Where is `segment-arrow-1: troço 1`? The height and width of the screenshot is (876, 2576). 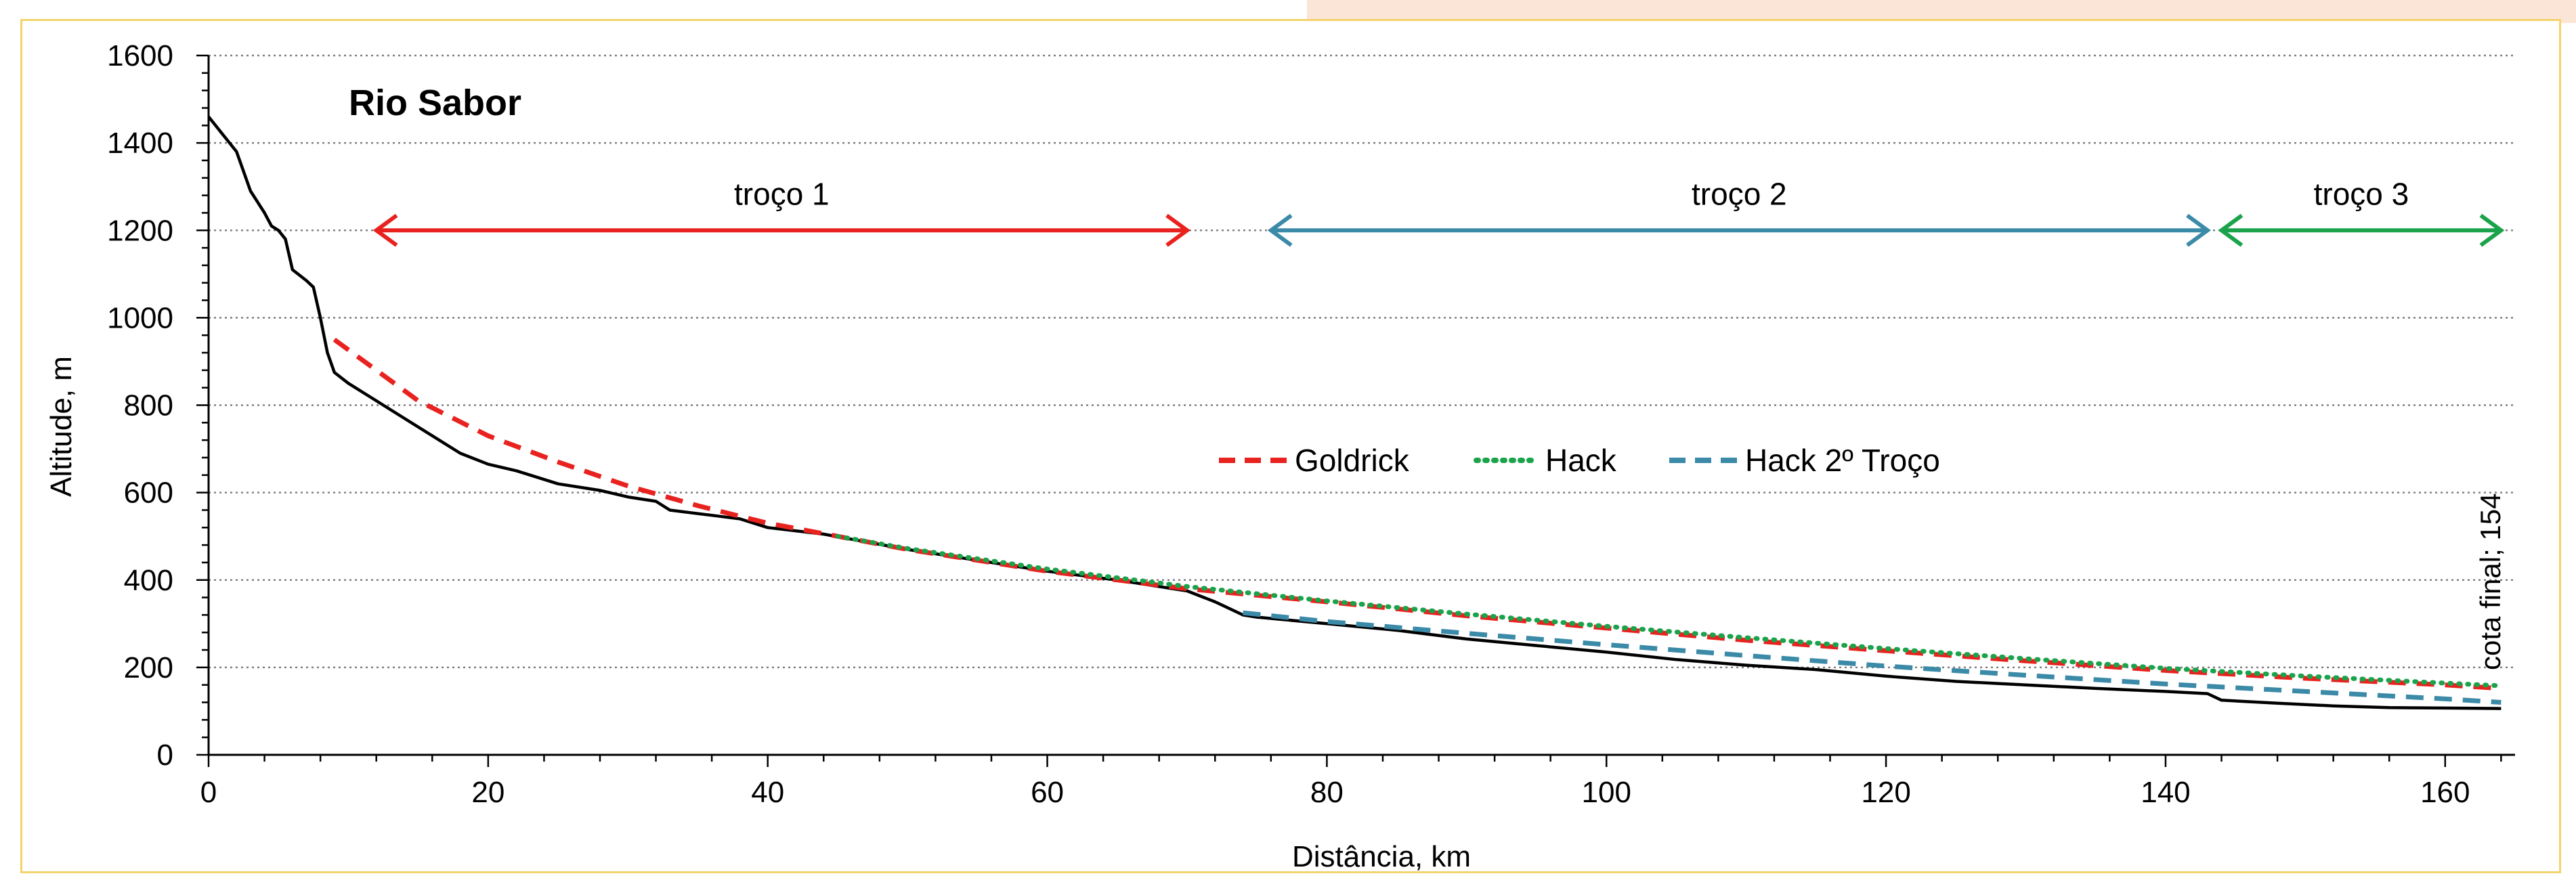 segment-arrow-1: troço 1 is located at coordinates (781, 211).